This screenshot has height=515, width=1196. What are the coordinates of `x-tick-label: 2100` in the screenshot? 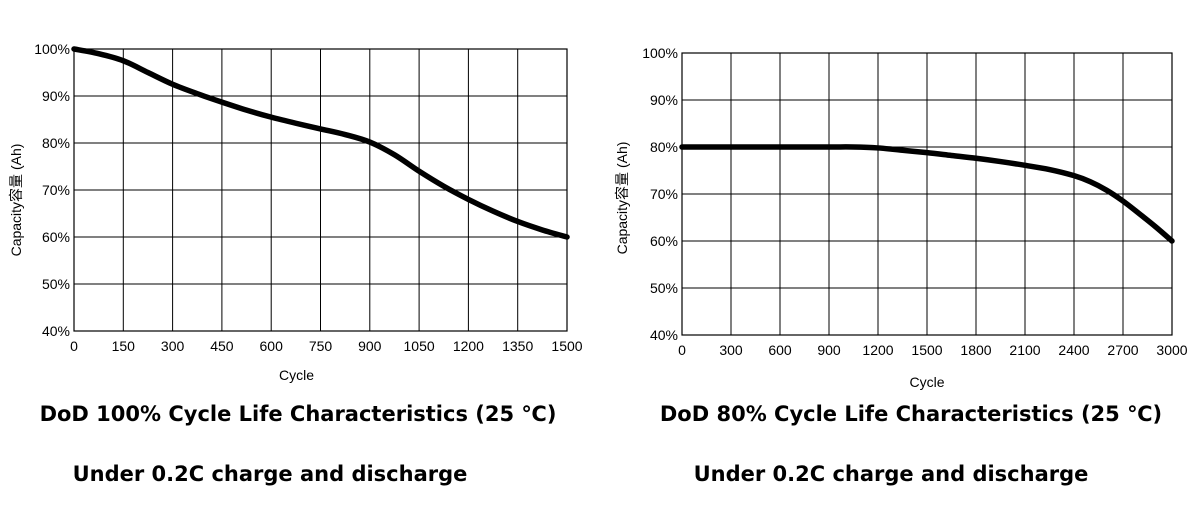 It's located at (1024, 350).